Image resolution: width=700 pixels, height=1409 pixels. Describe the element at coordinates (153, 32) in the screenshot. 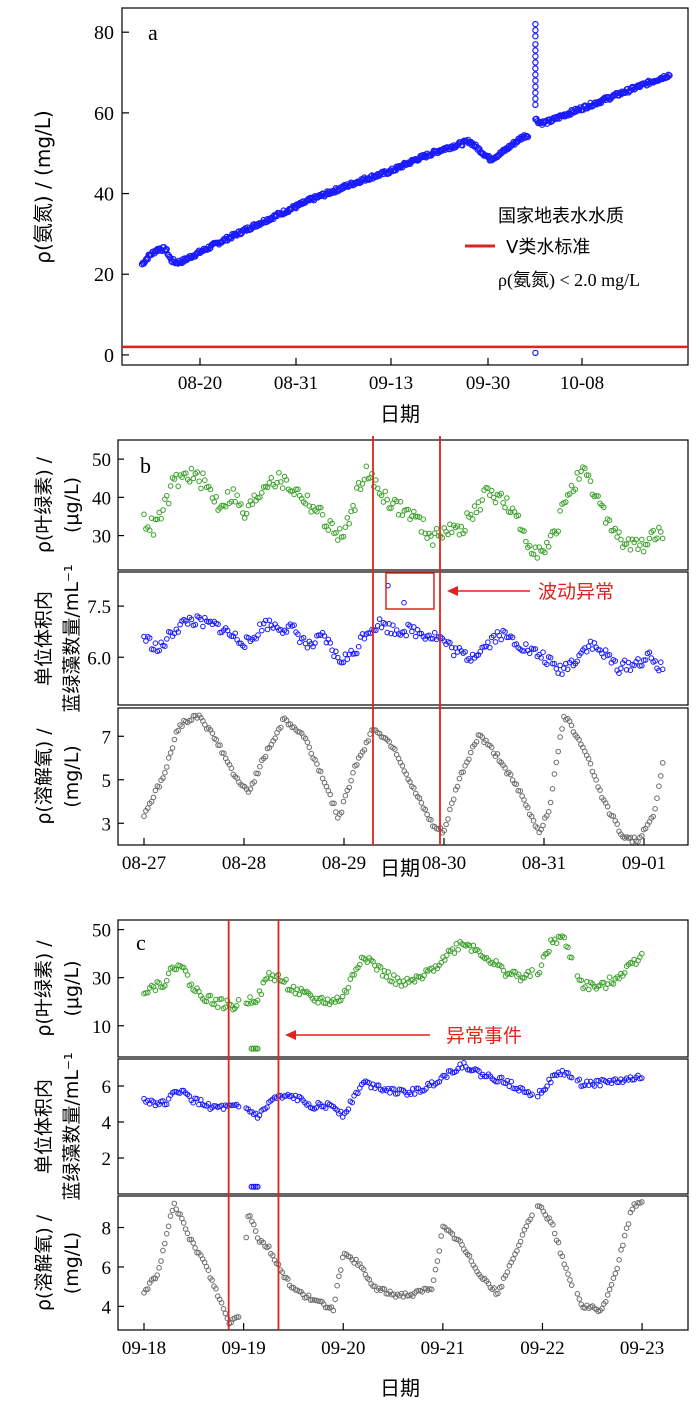

I see `panel-a-letter: a` at that location.